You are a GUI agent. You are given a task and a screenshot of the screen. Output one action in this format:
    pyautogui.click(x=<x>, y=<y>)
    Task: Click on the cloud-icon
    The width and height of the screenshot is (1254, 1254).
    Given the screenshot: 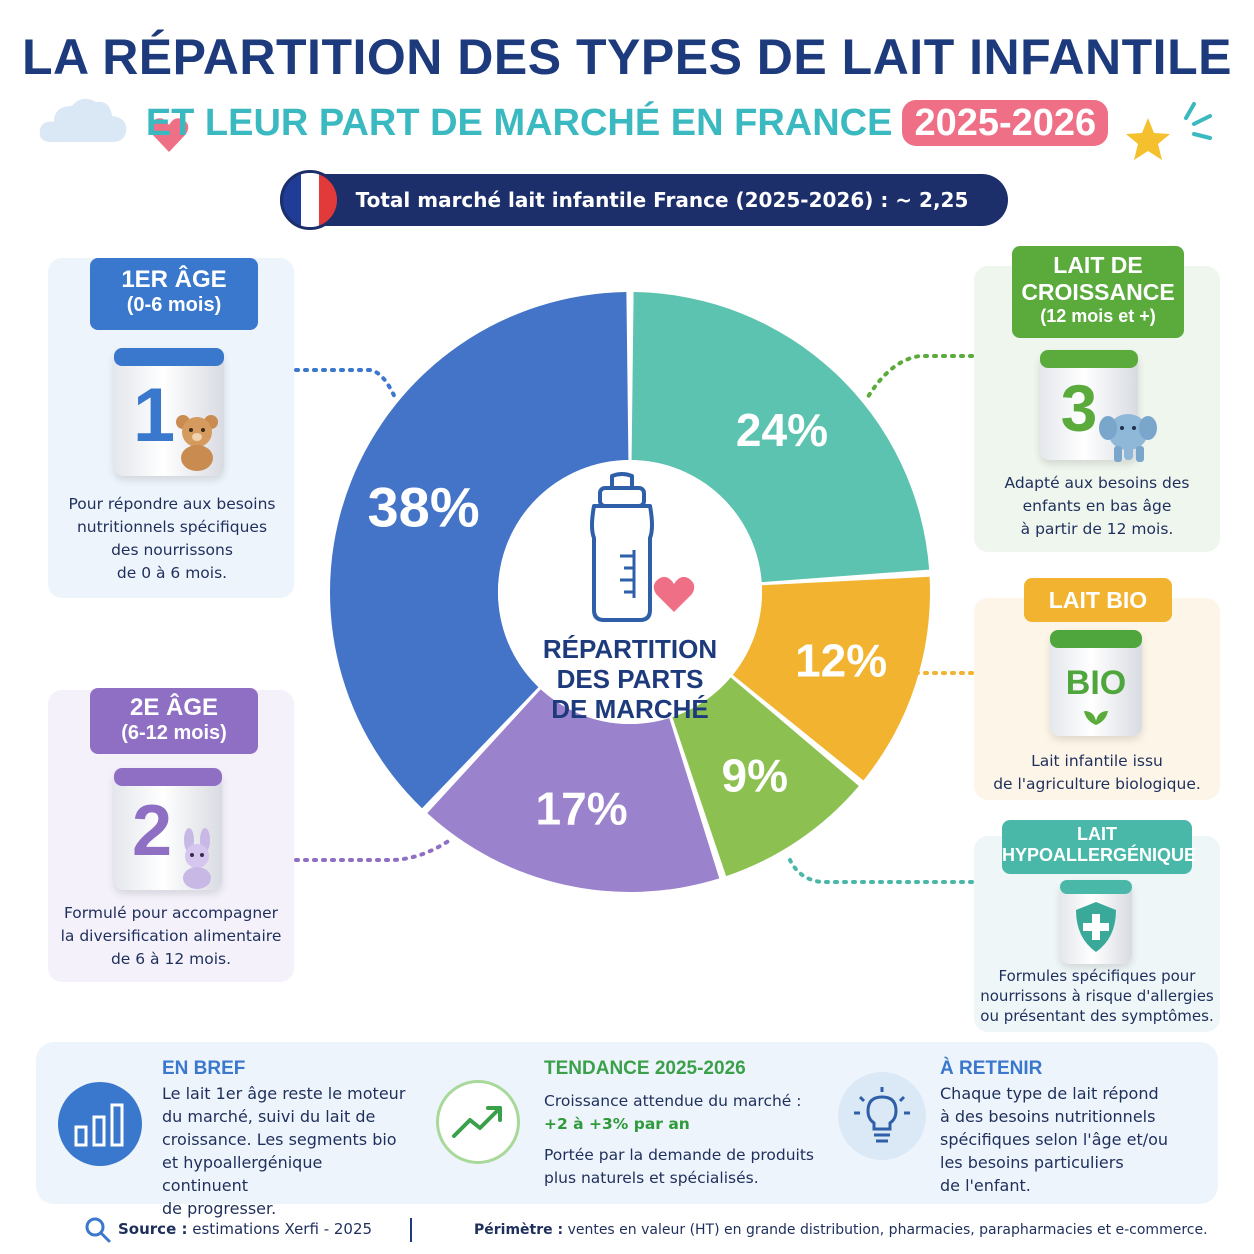 What is the action you would take?
    pyautogui.click(x=83, y=120)
    